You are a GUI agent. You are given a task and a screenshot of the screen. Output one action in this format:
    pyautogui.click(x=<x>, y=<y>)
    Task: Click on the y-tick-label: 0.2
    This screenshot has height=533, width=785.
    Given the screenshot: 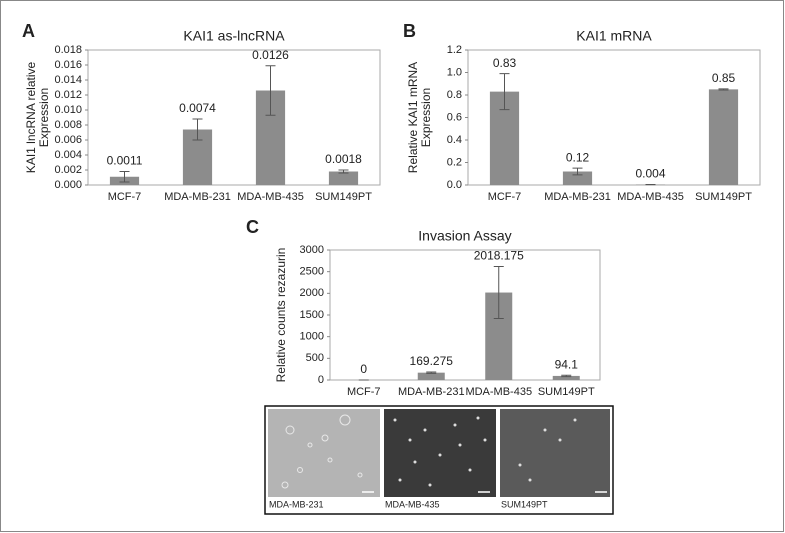 What is the action you would take?
    pyautogui.click(x=454, y=162)
    